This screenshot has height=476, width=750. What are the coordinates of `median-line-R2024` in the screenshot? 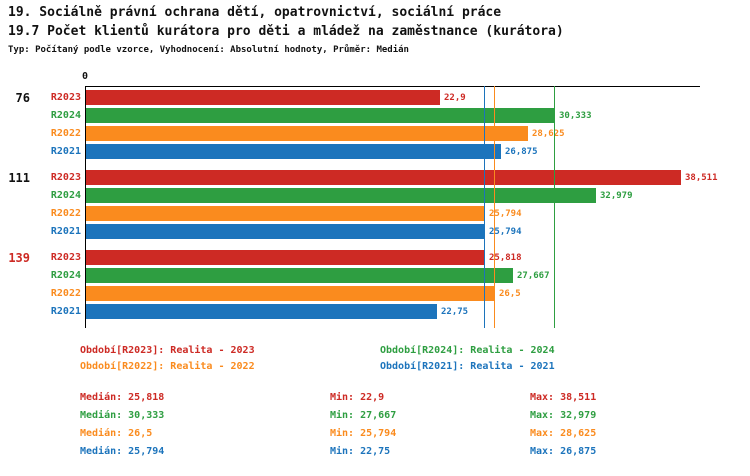 It's located at (554, 207).